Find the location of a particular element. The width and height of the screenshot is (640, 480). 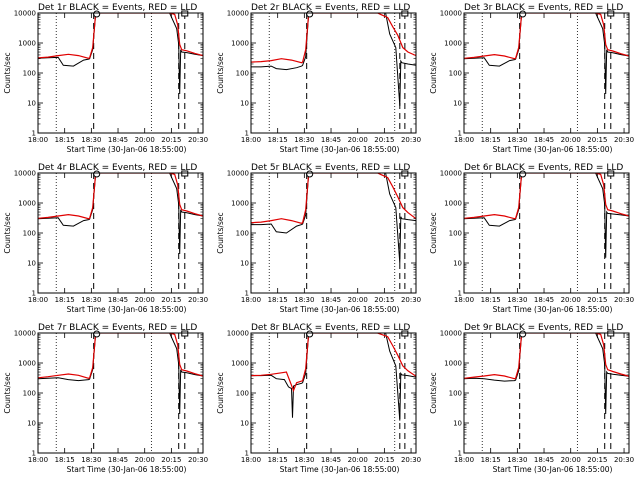

chart-title: Det 2r BLACK = Events, RED = LLD is located at coordinates (330, 8).